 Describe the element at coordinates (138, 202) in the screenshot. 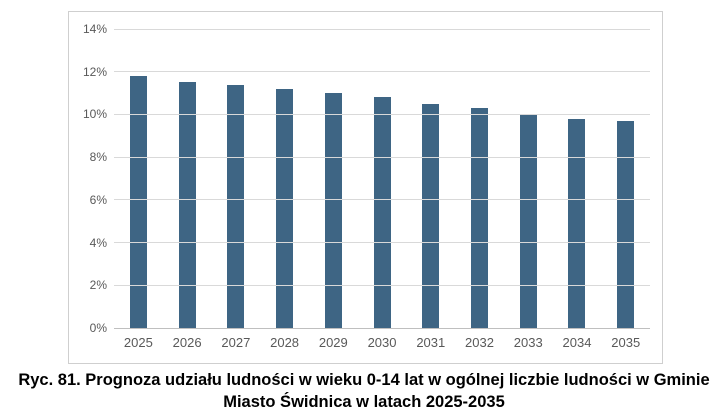

I see `bar-2025` at that location.